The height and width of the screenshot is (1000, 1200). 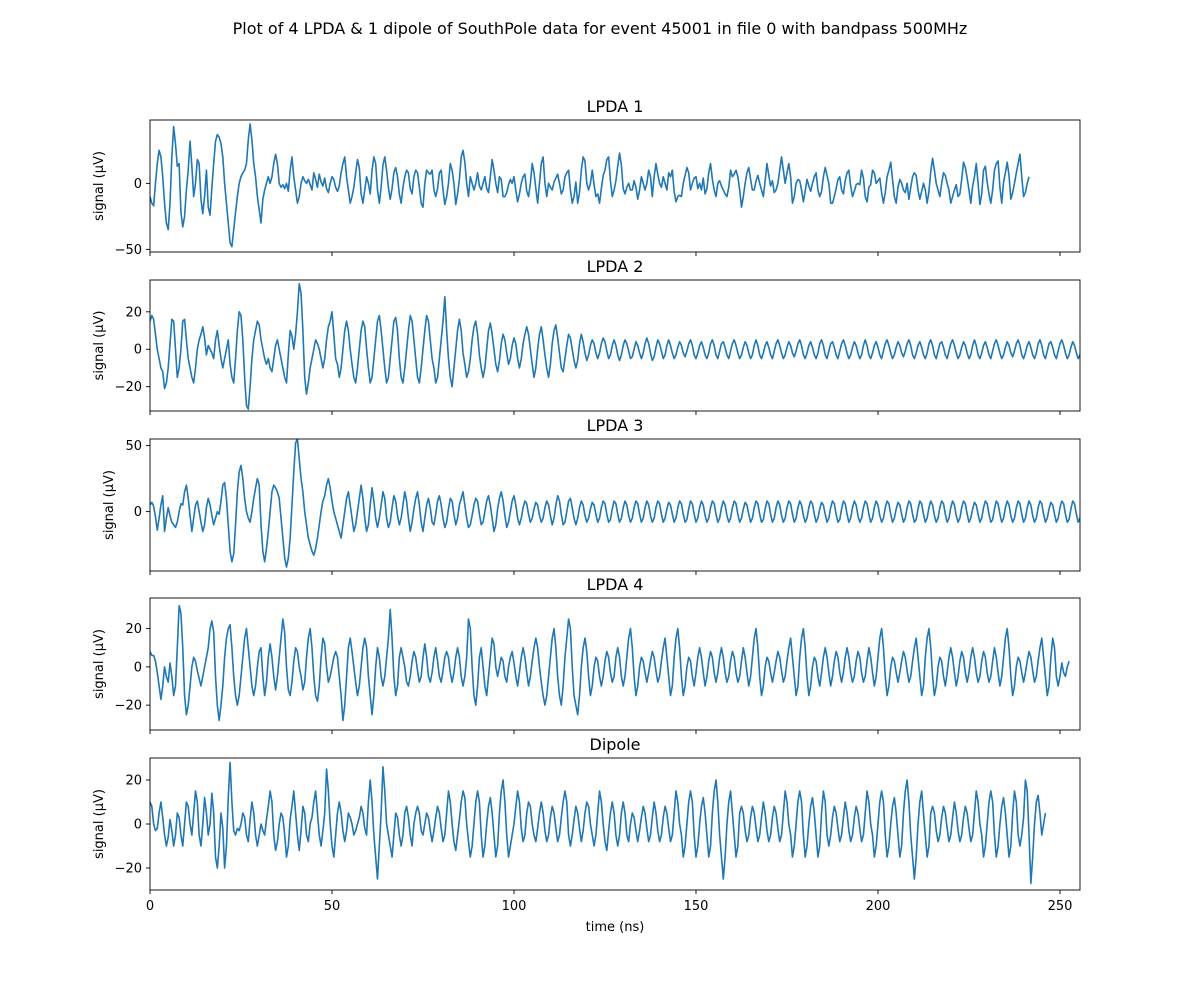 What do you see at coordinates (1060, 906) in the screenshot?
I see `x-tick-label: 250` at bounding box center [1060, 906].